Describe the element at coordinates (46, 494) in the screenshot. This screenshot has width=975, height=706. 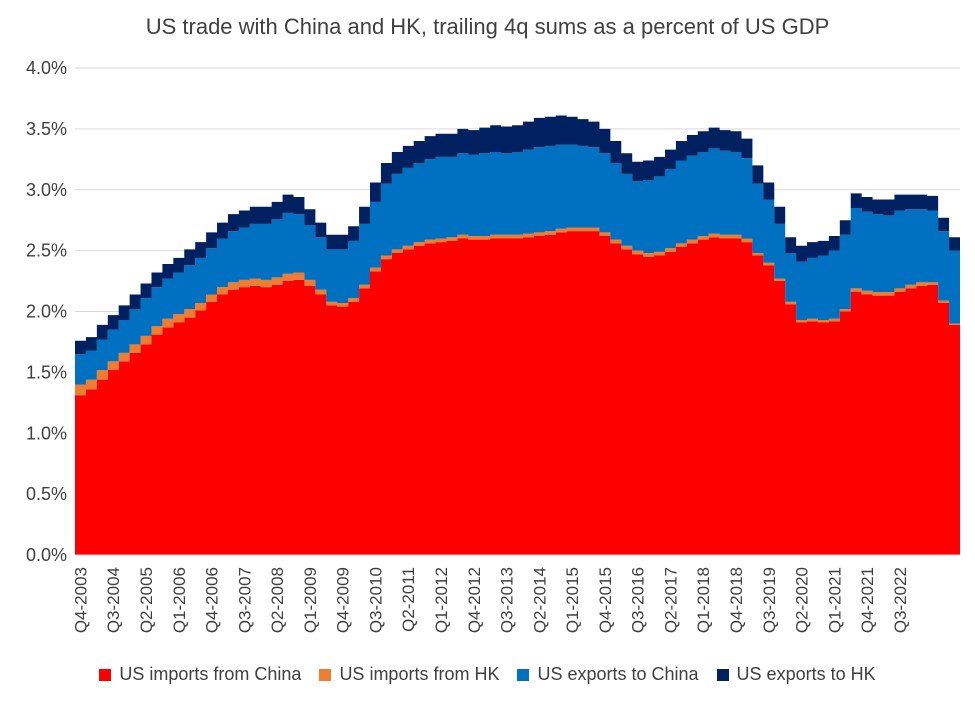
I see `y-tick-label: 0.5%` at that location.